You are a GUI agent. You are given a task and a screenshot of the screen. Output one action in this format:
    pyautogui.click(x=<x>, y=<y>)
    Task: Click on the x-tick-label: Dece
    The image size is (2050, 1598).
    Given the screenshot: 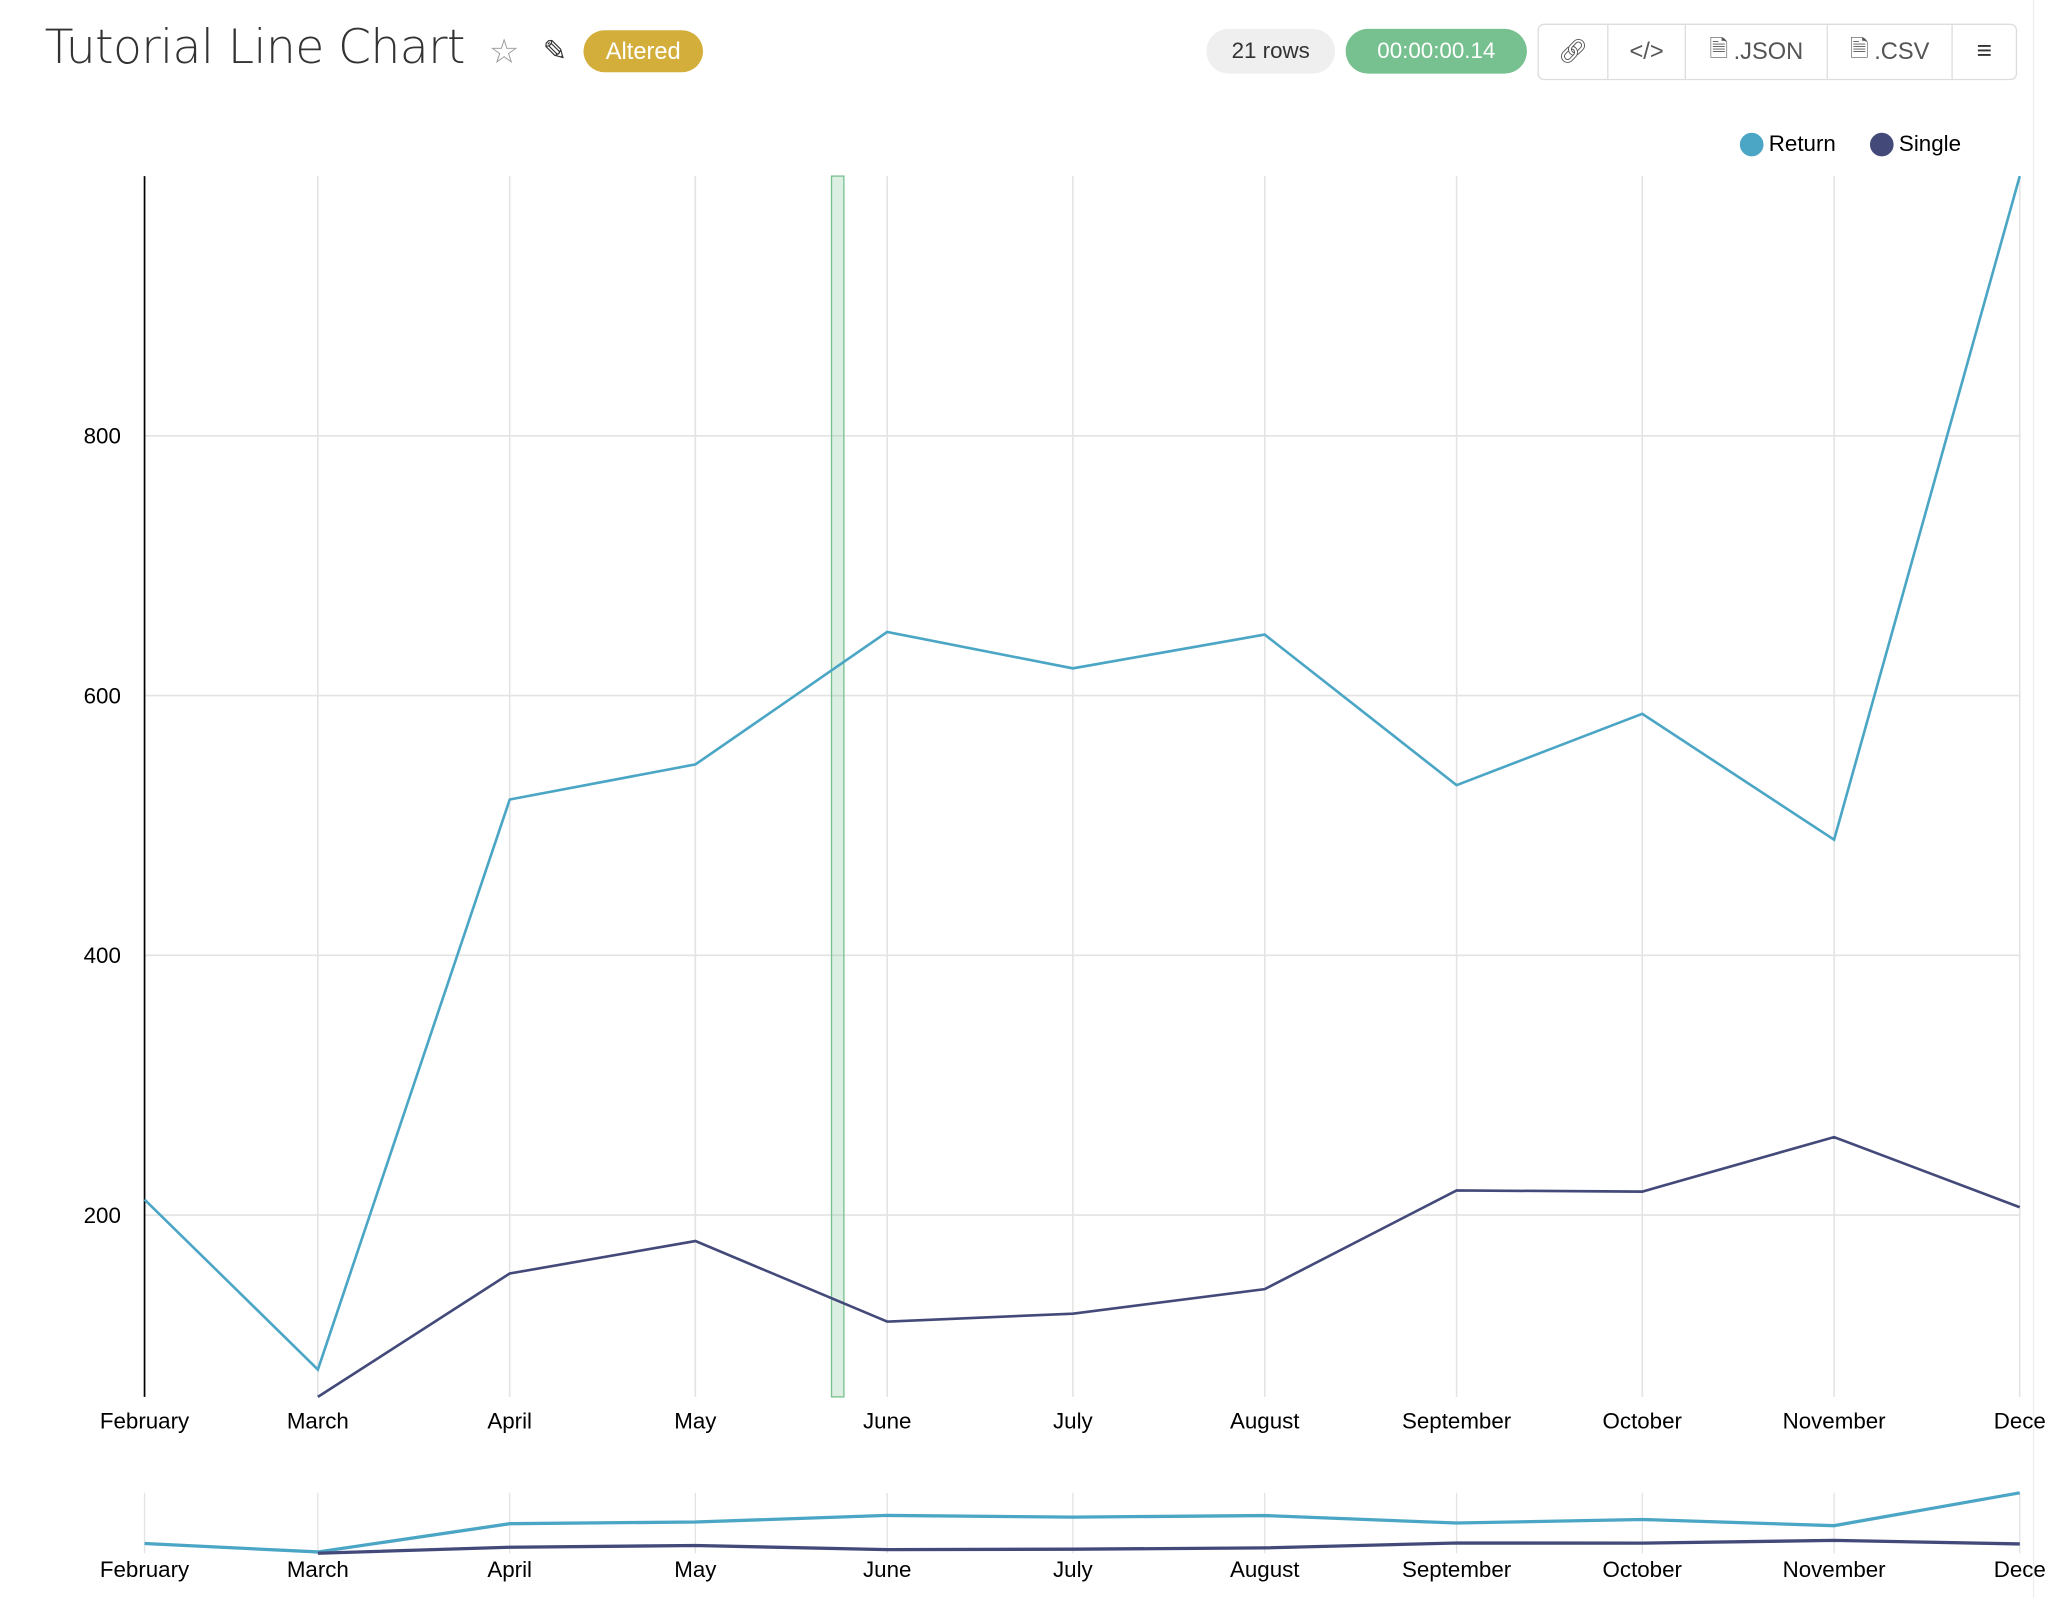 What is the action you would take?
    pyautogui.click(x=2020, y=1420)
    